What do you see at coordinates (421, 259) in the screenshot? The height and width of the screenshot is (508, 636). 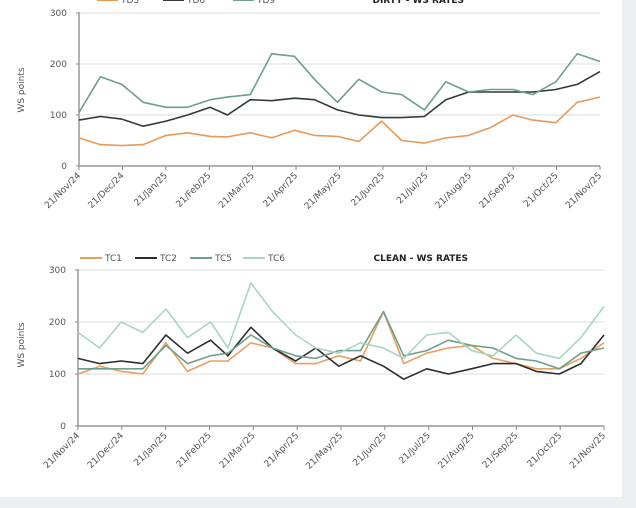 I see `chart-title: CLEAN - WS RATES` at bounding box center [421, 259].